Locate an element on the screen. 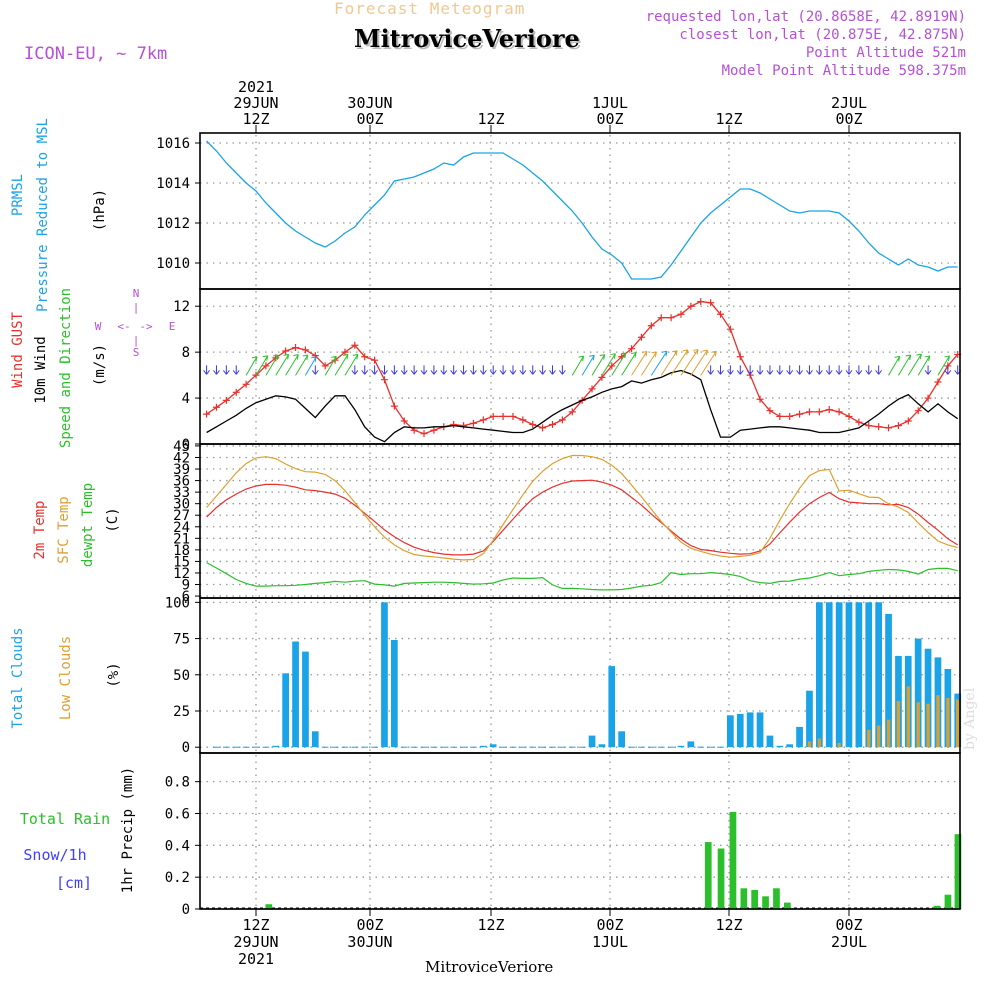  label-cm: [cm] is located at coordinates (74, 883).